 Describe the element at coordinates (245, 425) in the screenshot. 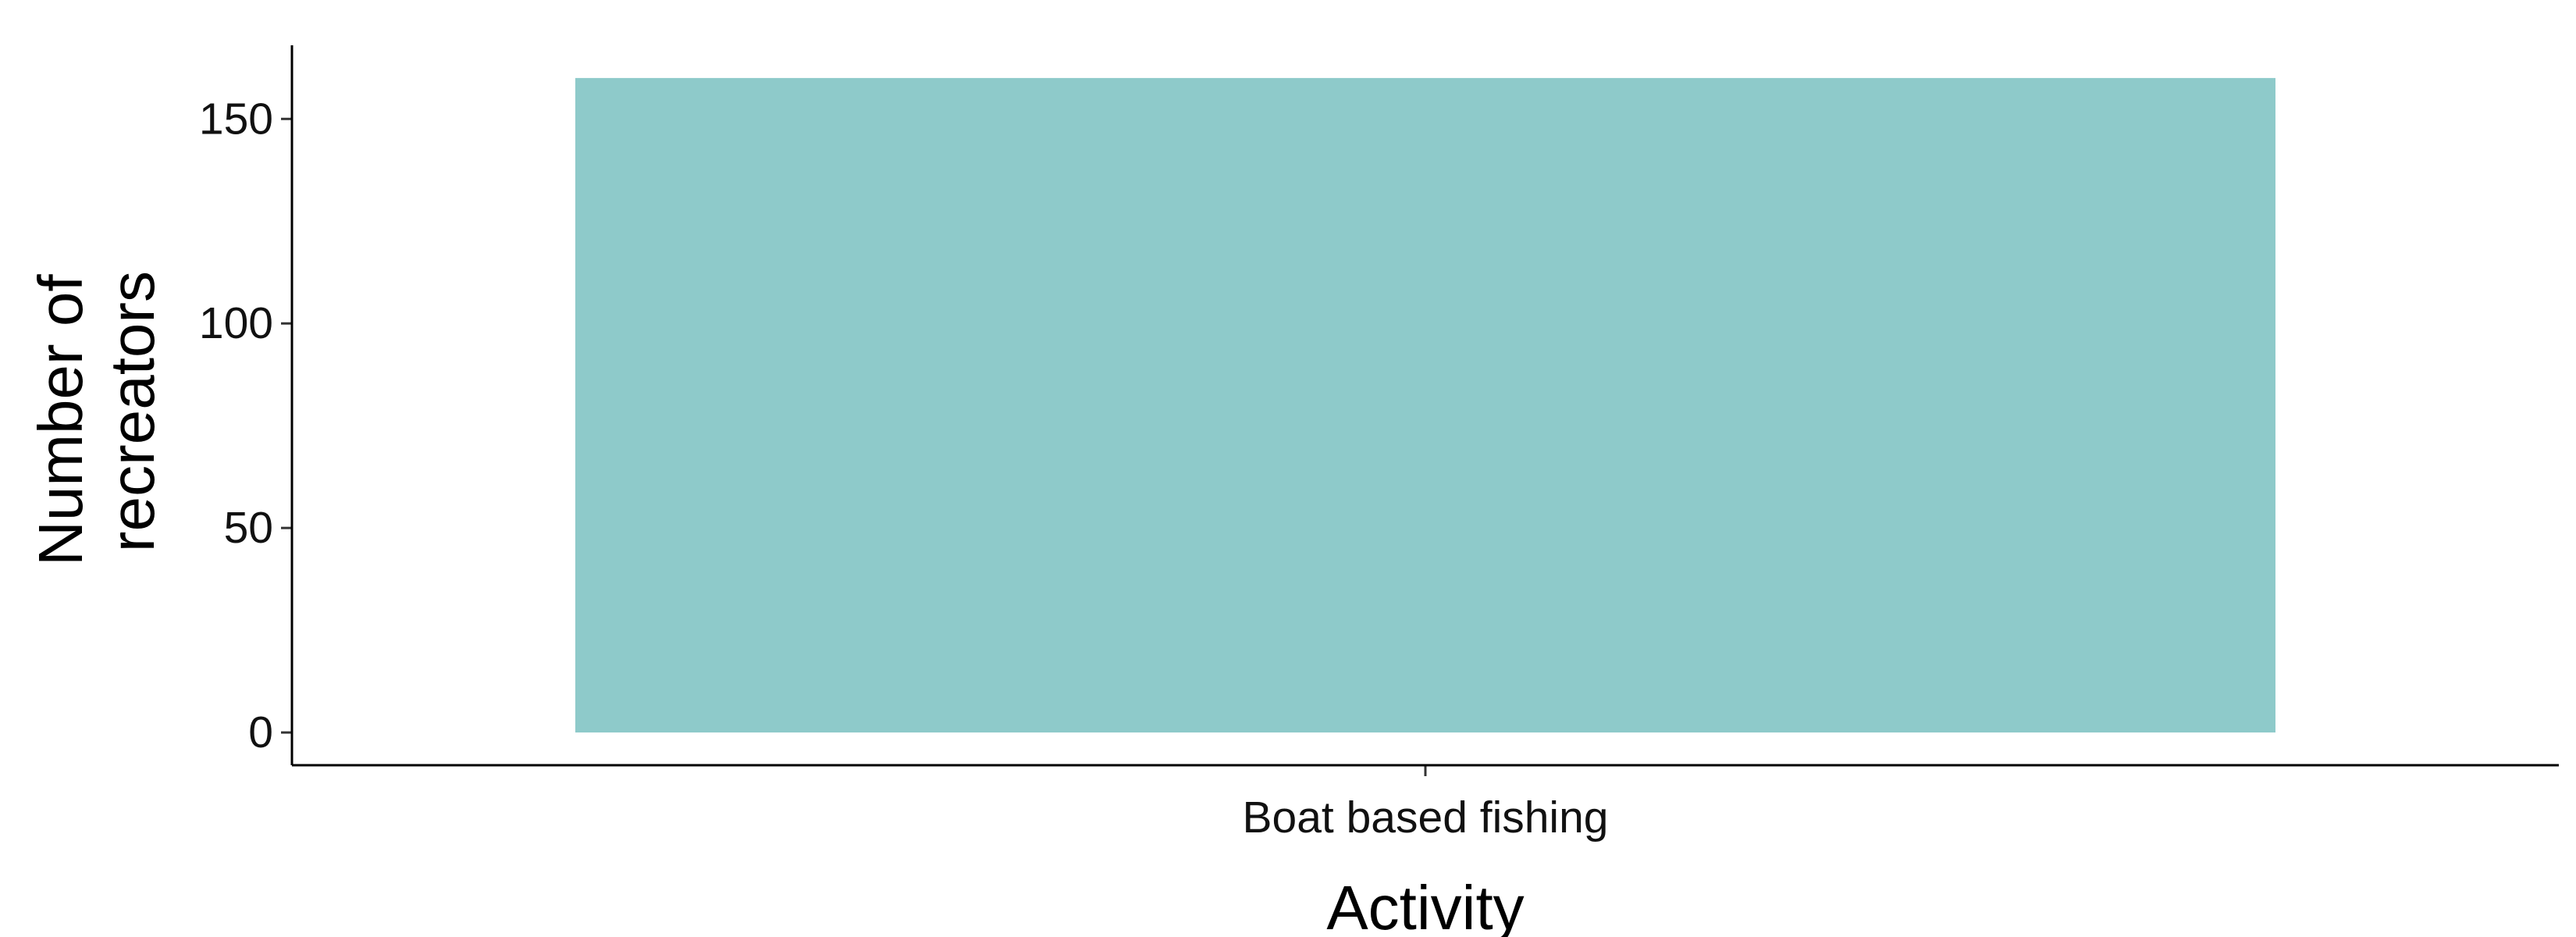

I see `y-axis-ticks: 0 50 100 150` at that location.